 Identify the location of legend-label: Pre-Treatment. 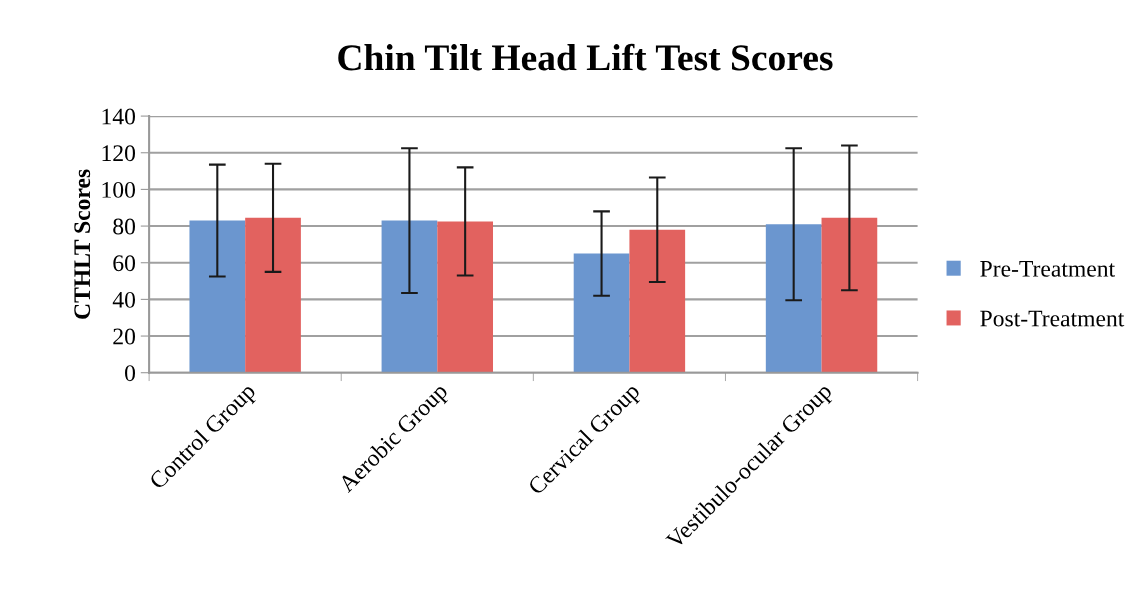
(1047, 269).